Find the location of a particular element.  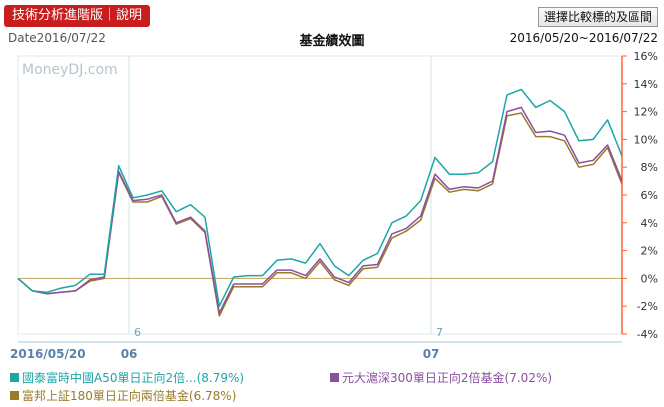

legend-item-series1: 國泰富時中國A50單日正向2倍... (8.79%) is located at coordinates (127, 377).